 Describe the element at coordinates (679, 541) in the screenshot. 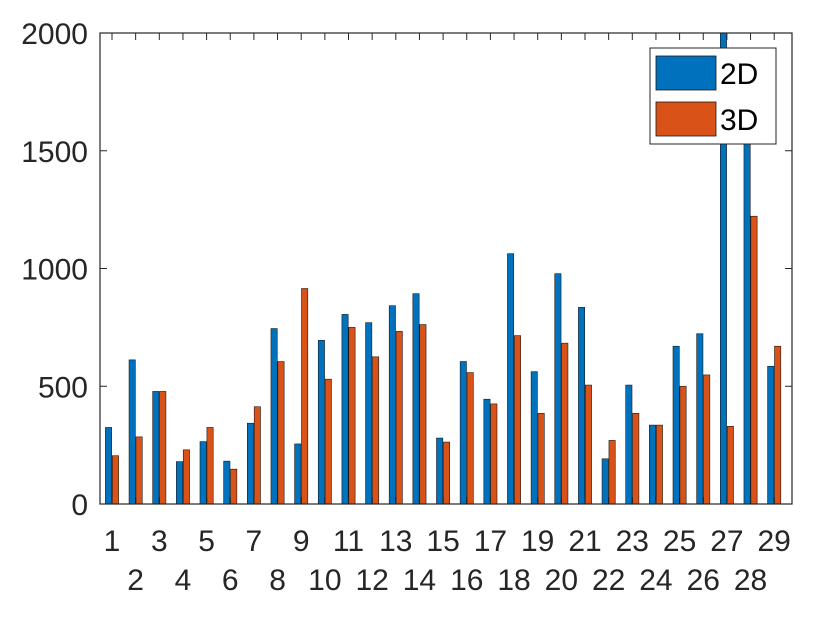

I see `x-tick-label-25: 25` at that location.